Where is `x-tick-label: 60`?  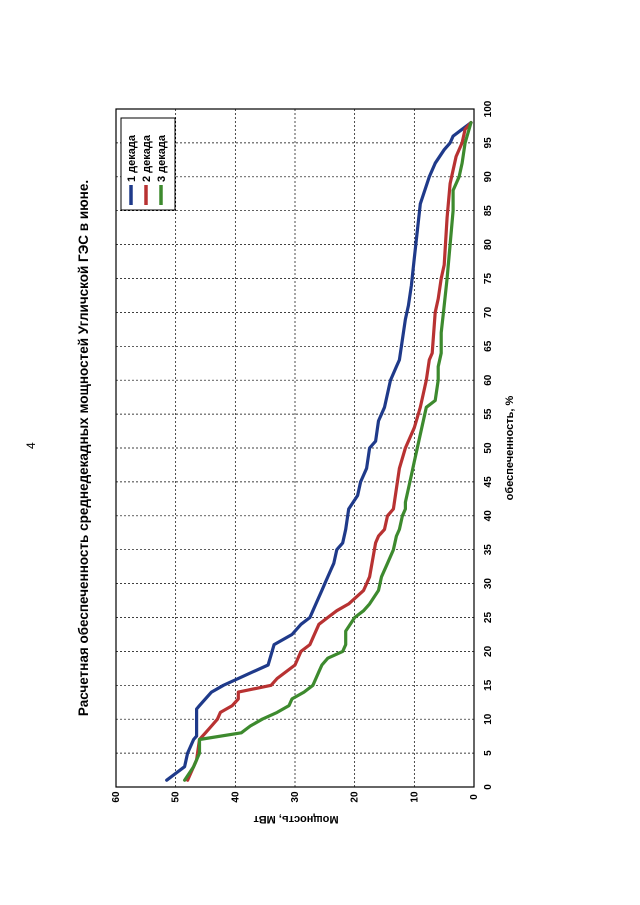
x-tick-label: 60 is located at coordinates (488, 380).